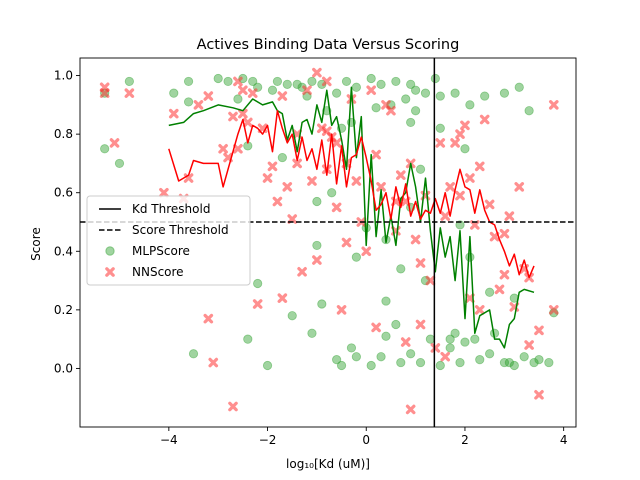 This screenshot has width=640, height=480. I want to click on y-axis-label: Score, so click(36, 244).